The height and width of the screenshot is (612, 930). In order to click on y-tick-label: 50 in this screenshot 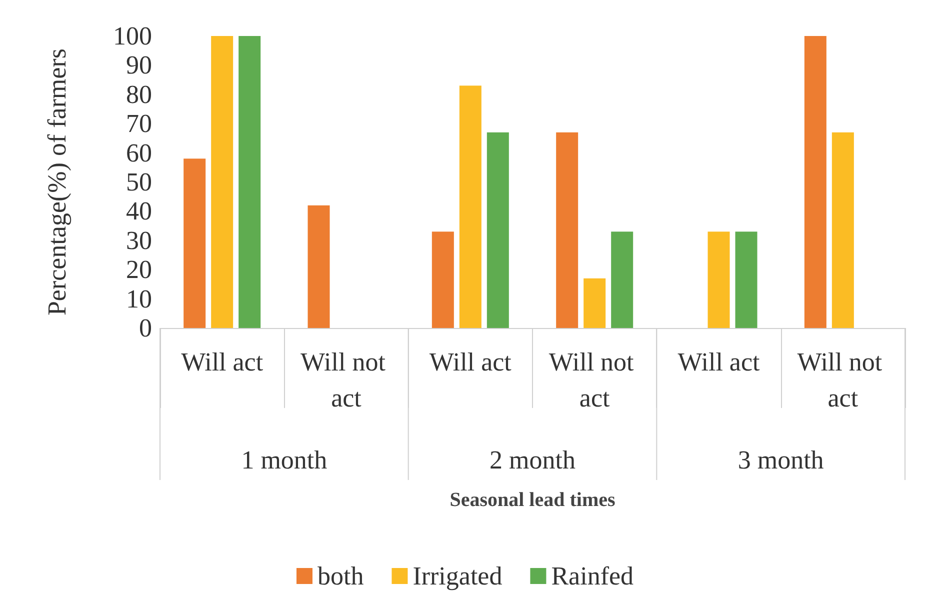, I will do `click(139, 182)`.